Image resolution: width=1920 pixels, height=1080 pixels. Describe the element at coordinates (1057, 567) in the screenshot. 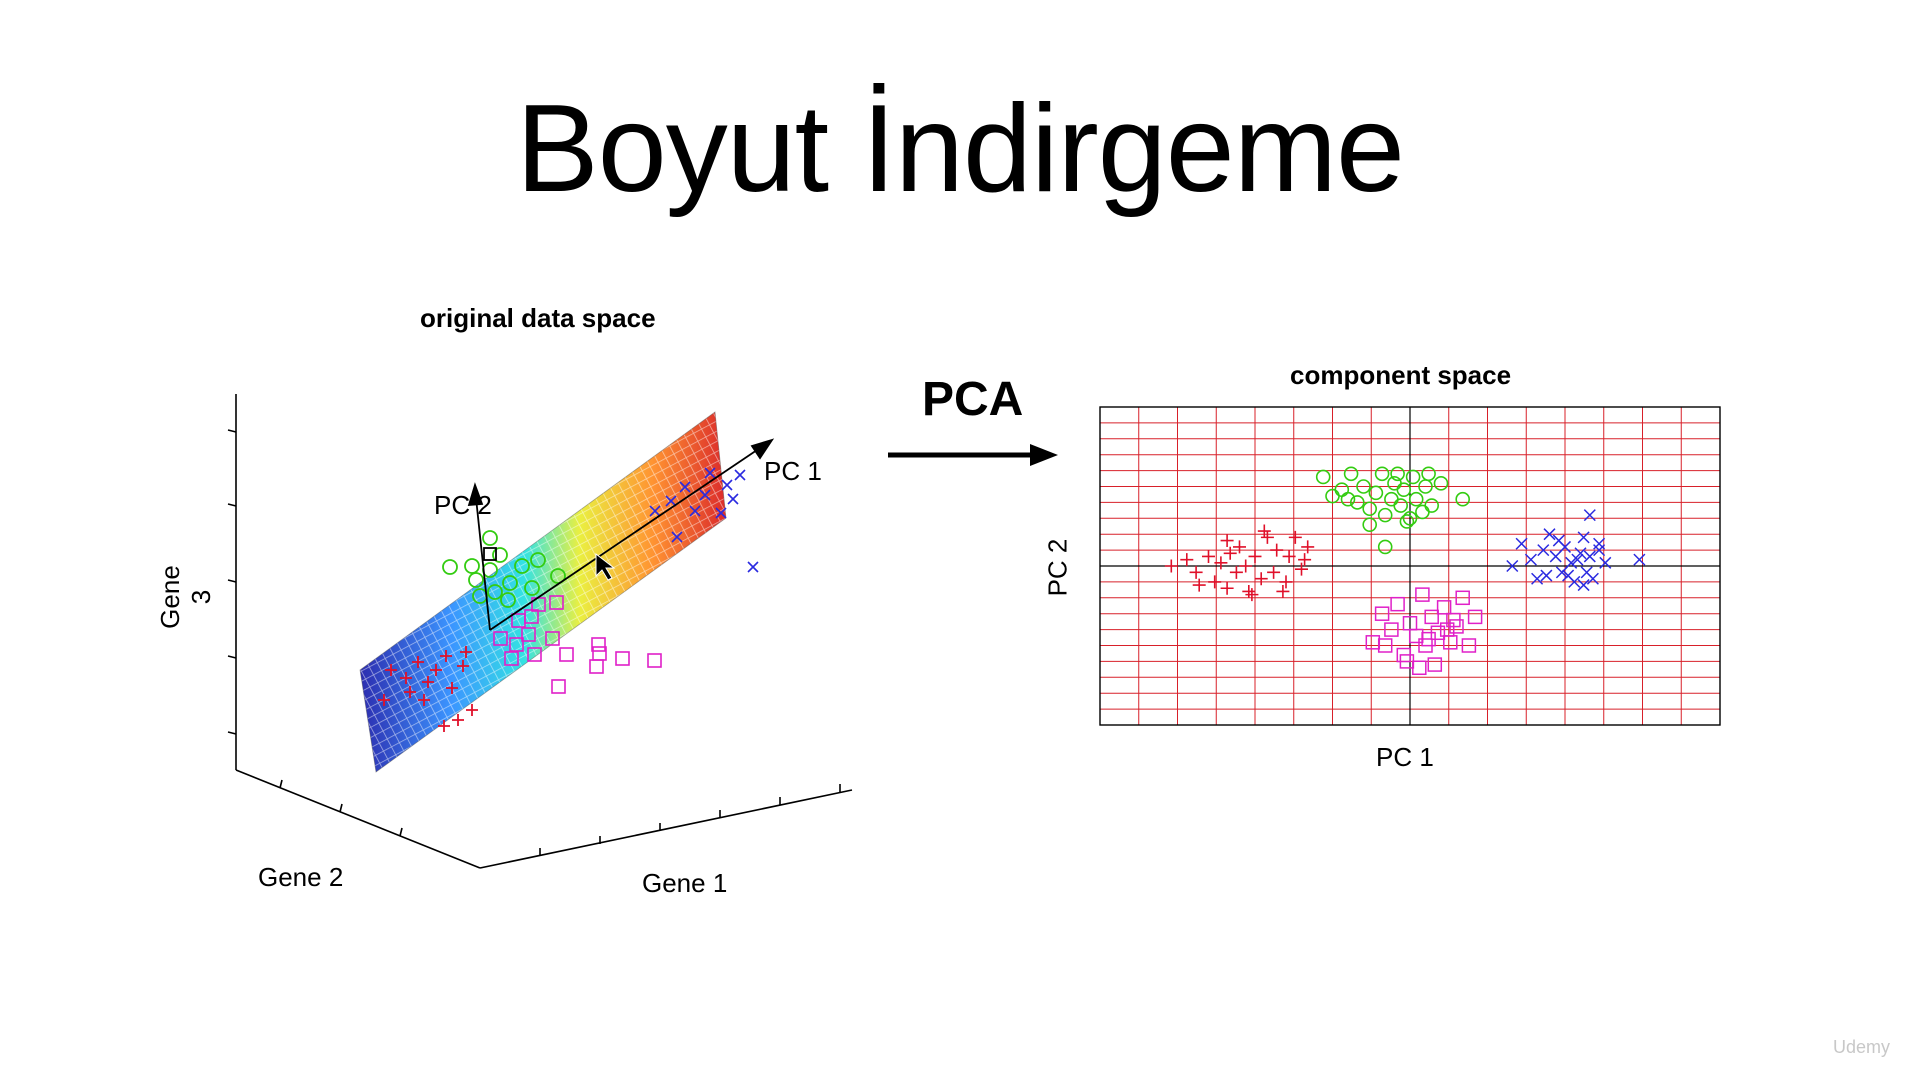

I see `y-axis-label: PC 2` at that location.